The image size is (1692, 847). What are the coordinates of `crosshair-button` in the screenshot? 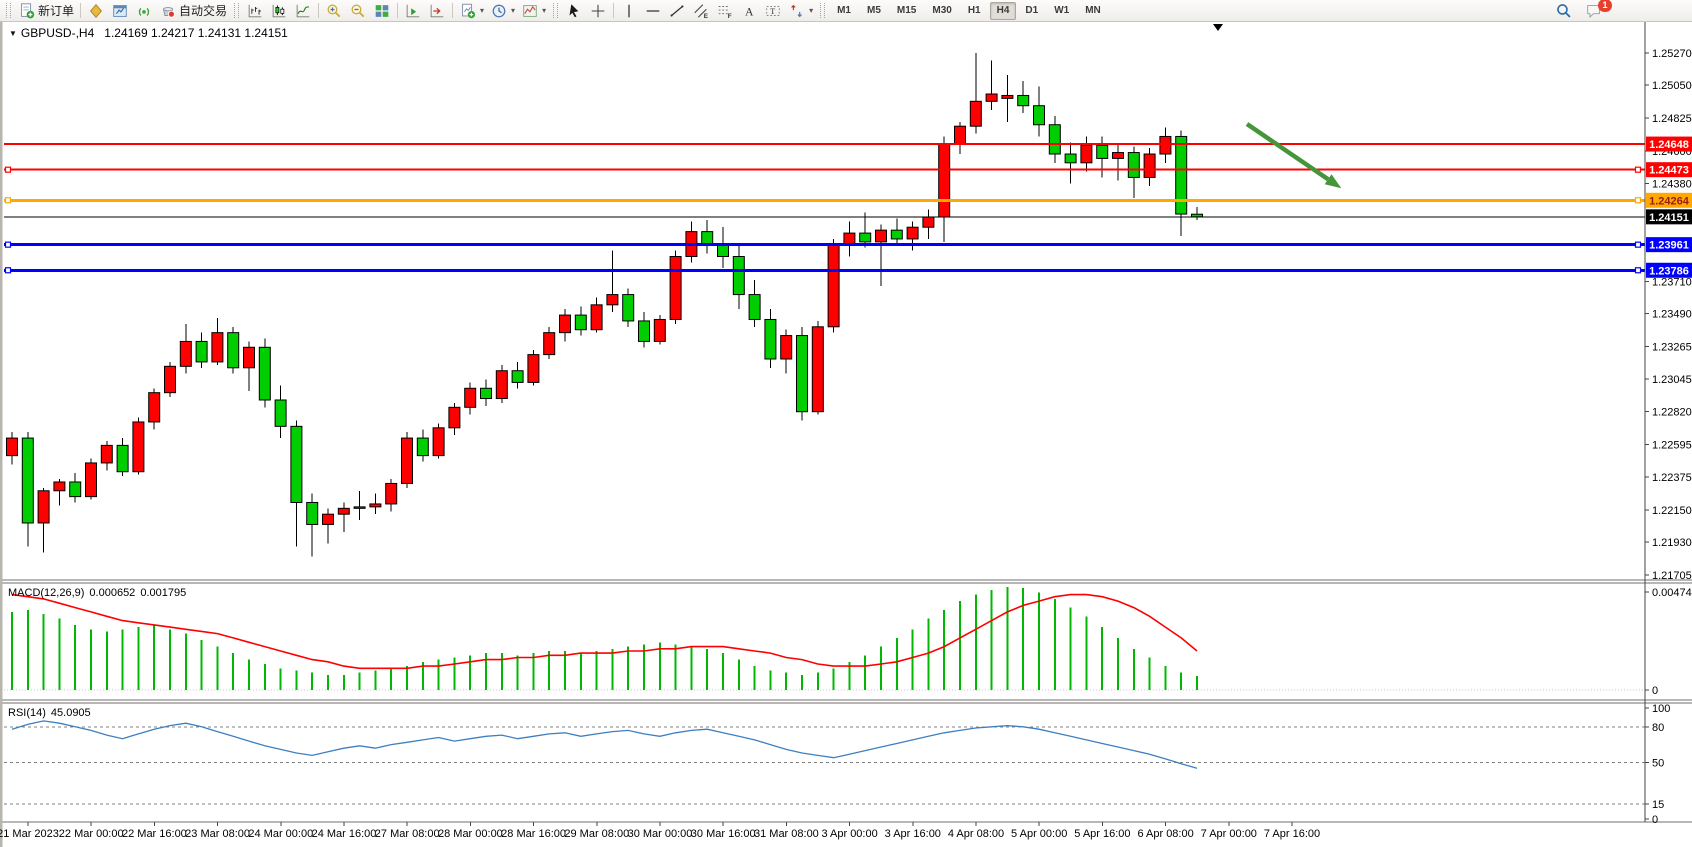 It's located at (598, 11).